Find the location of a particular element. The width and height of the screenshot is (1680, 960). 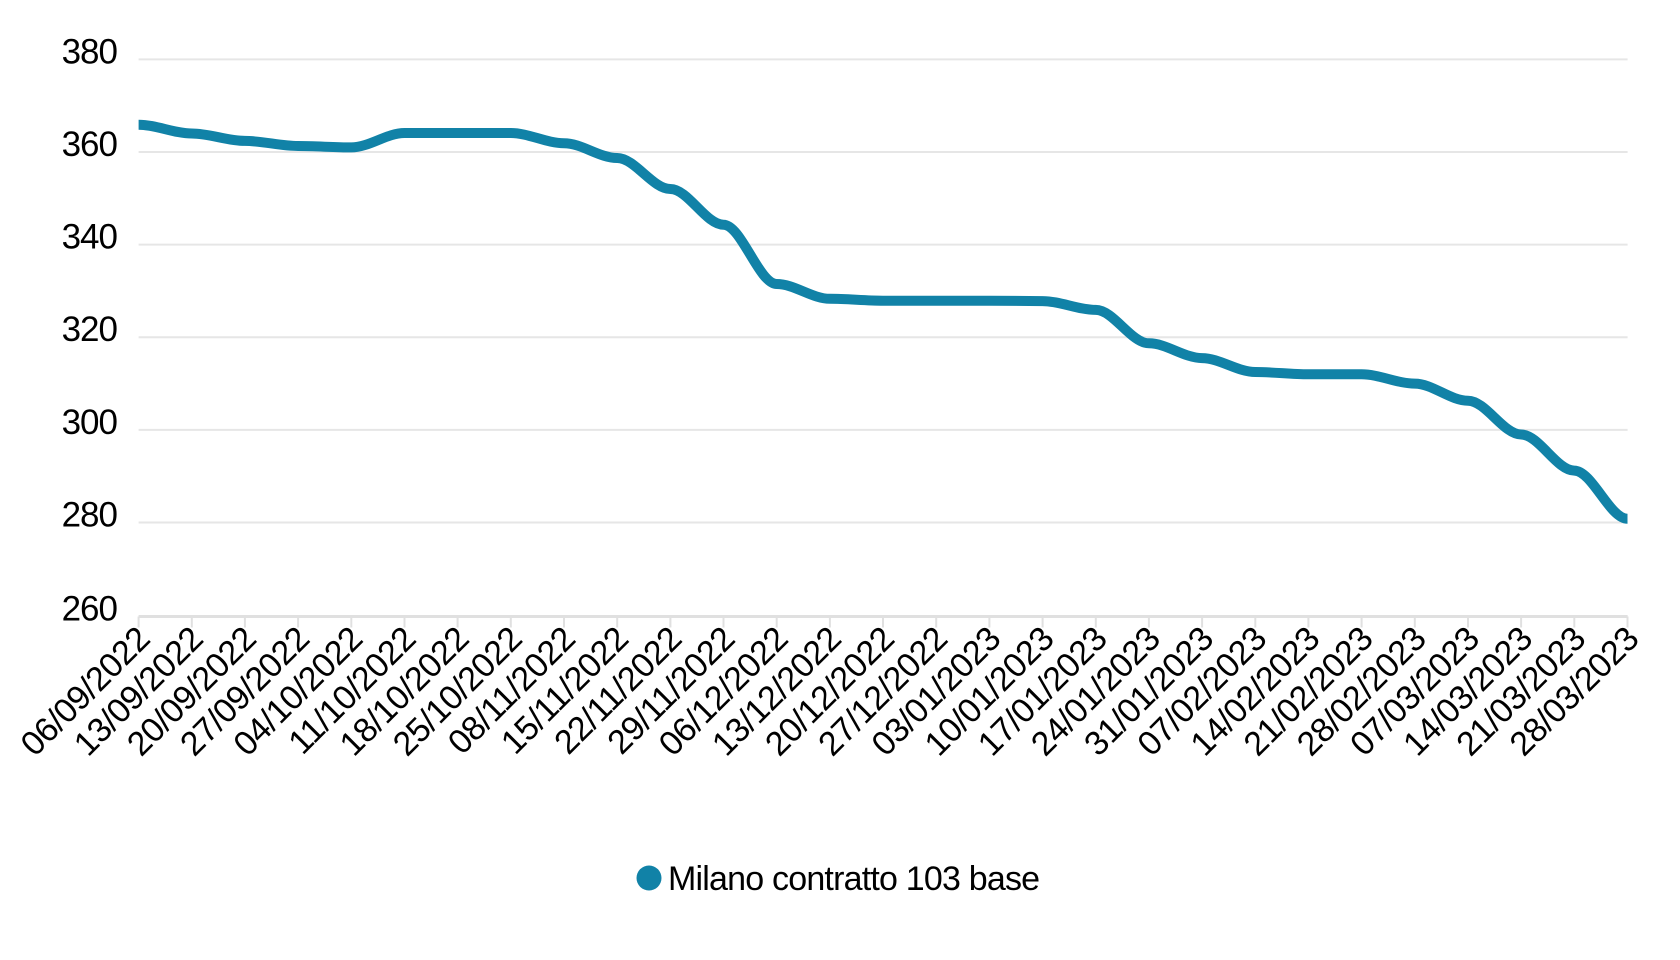

svg-text: 380 is located at coordinates (90, 51).